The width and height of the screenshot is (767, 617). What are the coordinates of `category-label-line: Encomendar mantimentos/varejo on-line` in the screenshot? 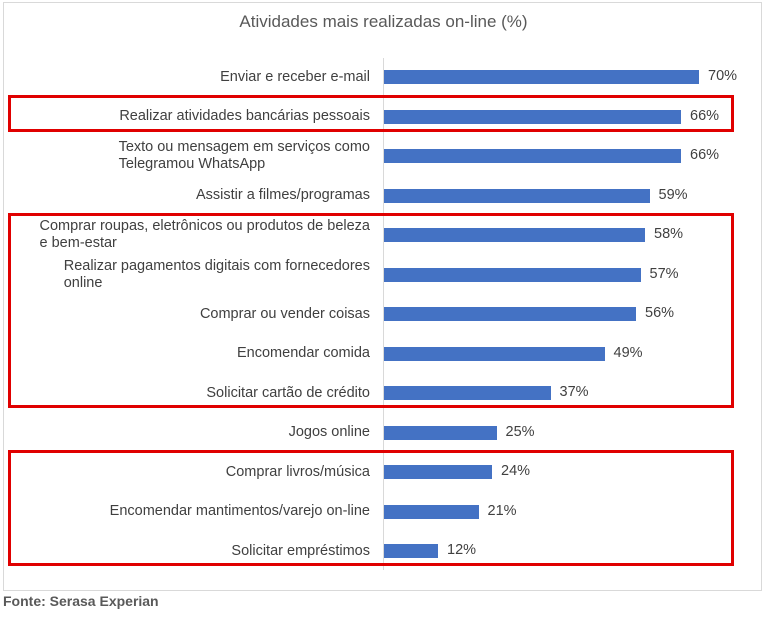 It's located at (239, 511).